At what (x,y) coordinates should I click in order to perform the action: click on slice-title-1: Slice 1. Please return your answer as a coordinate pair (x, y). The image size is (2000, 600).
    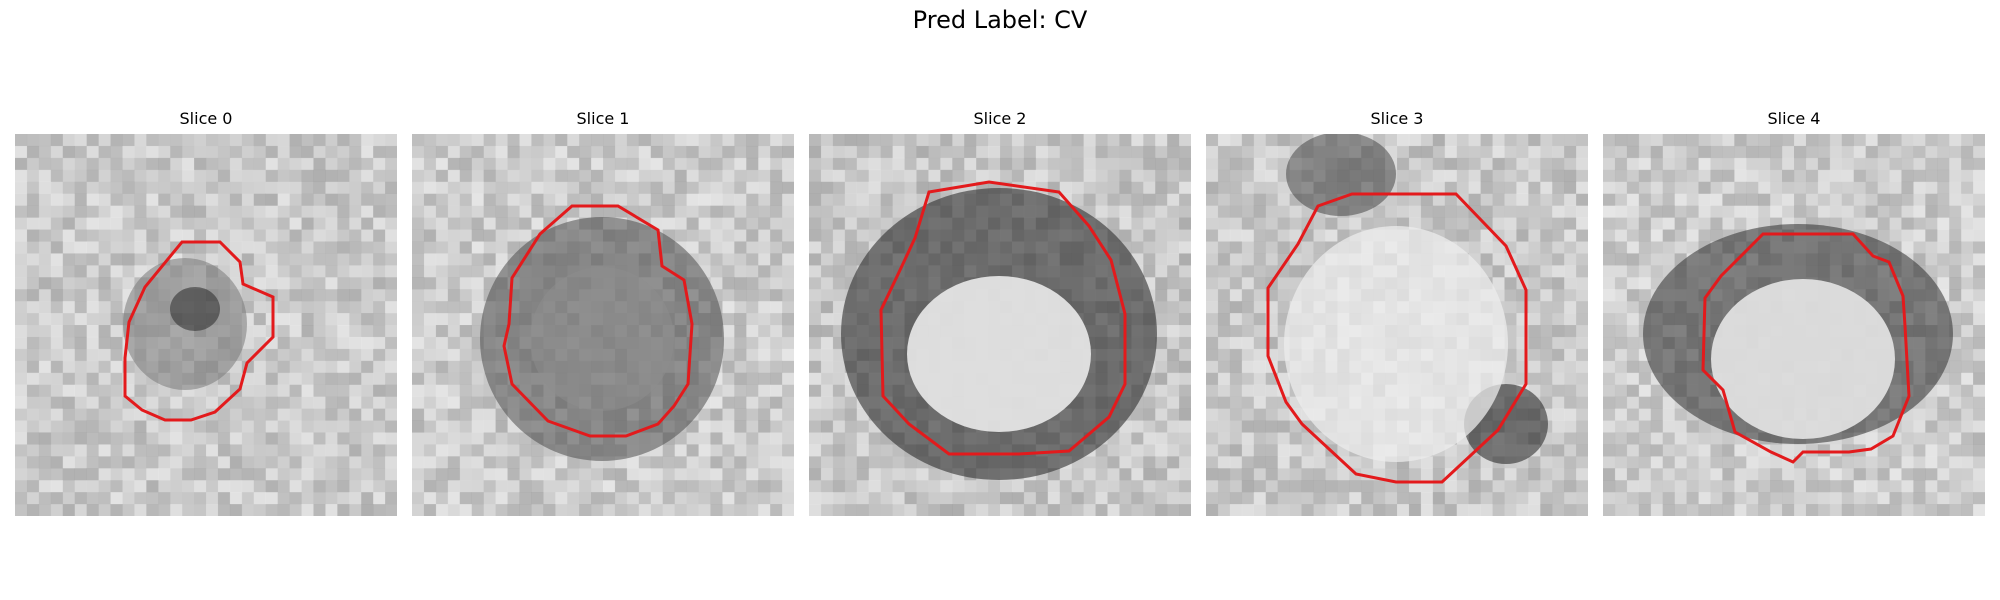
    Looking at the image, I should click on (603, 118).